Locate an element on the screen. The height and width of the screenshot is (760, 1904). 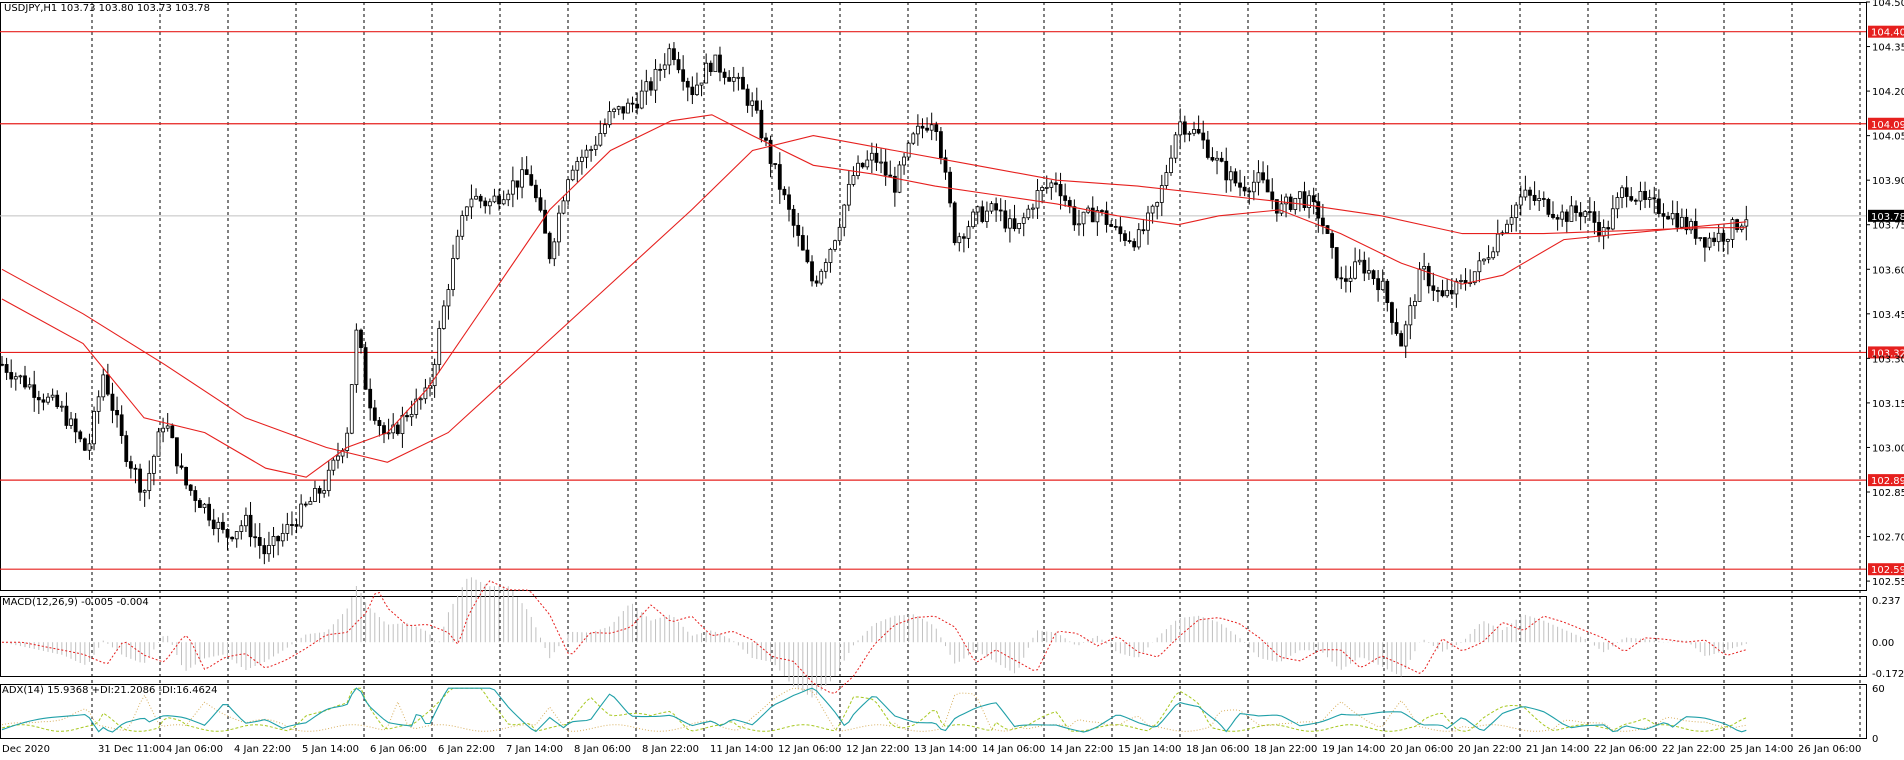
macd-signal-line is located at coordinates (874, 637).